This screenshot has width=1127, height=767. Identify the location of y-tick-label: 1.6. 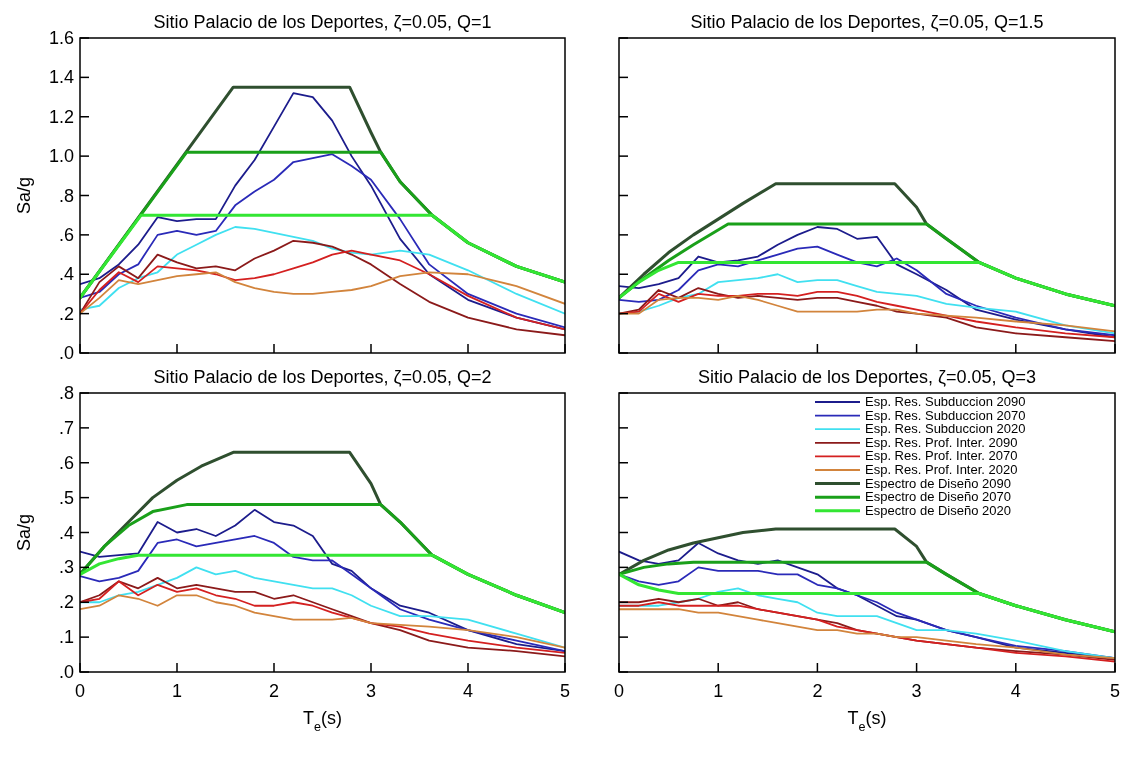
(61, 38).